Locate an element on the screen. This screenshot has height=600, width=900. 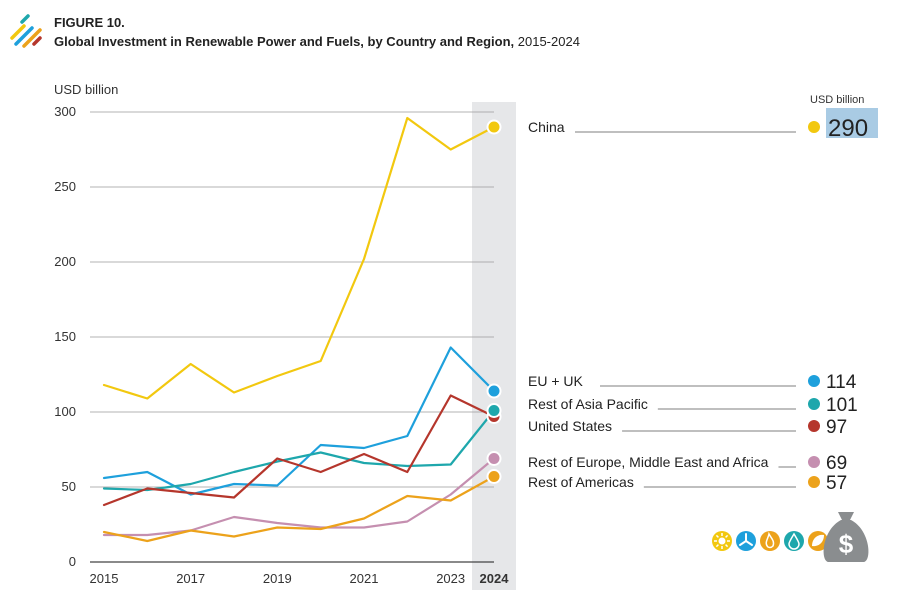
legend-dot-united_states is located at coordinates (814, 426).